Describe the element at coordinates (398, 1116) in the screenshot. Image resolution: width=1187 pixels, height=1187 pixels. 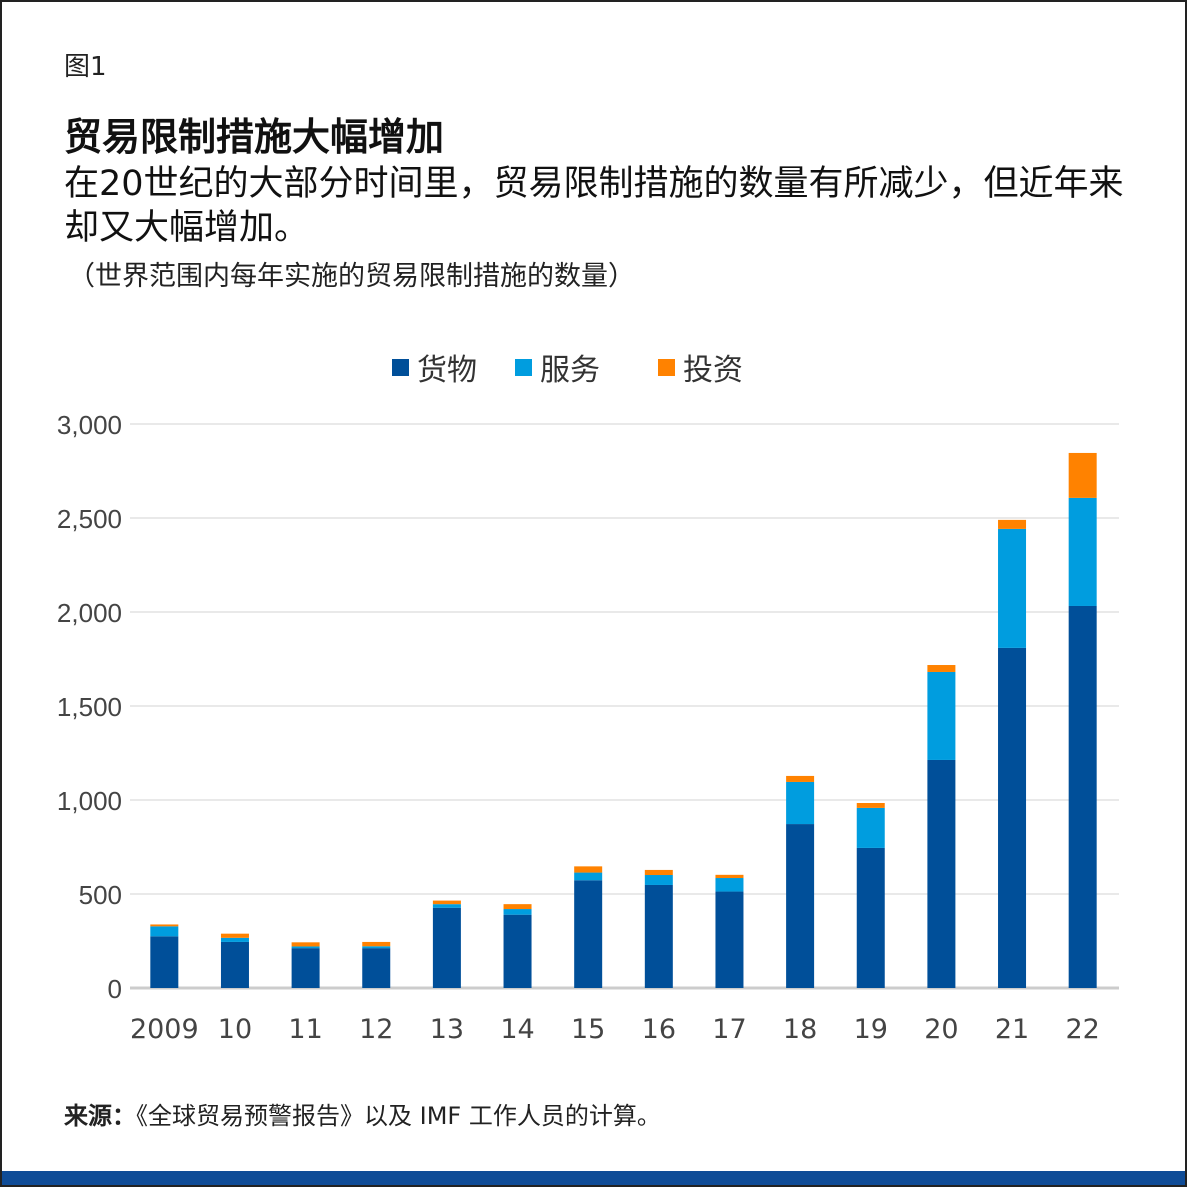
I see `source-text: 《全球贸易预警报告》以及 IMF 工作人员的计算。` at that location.